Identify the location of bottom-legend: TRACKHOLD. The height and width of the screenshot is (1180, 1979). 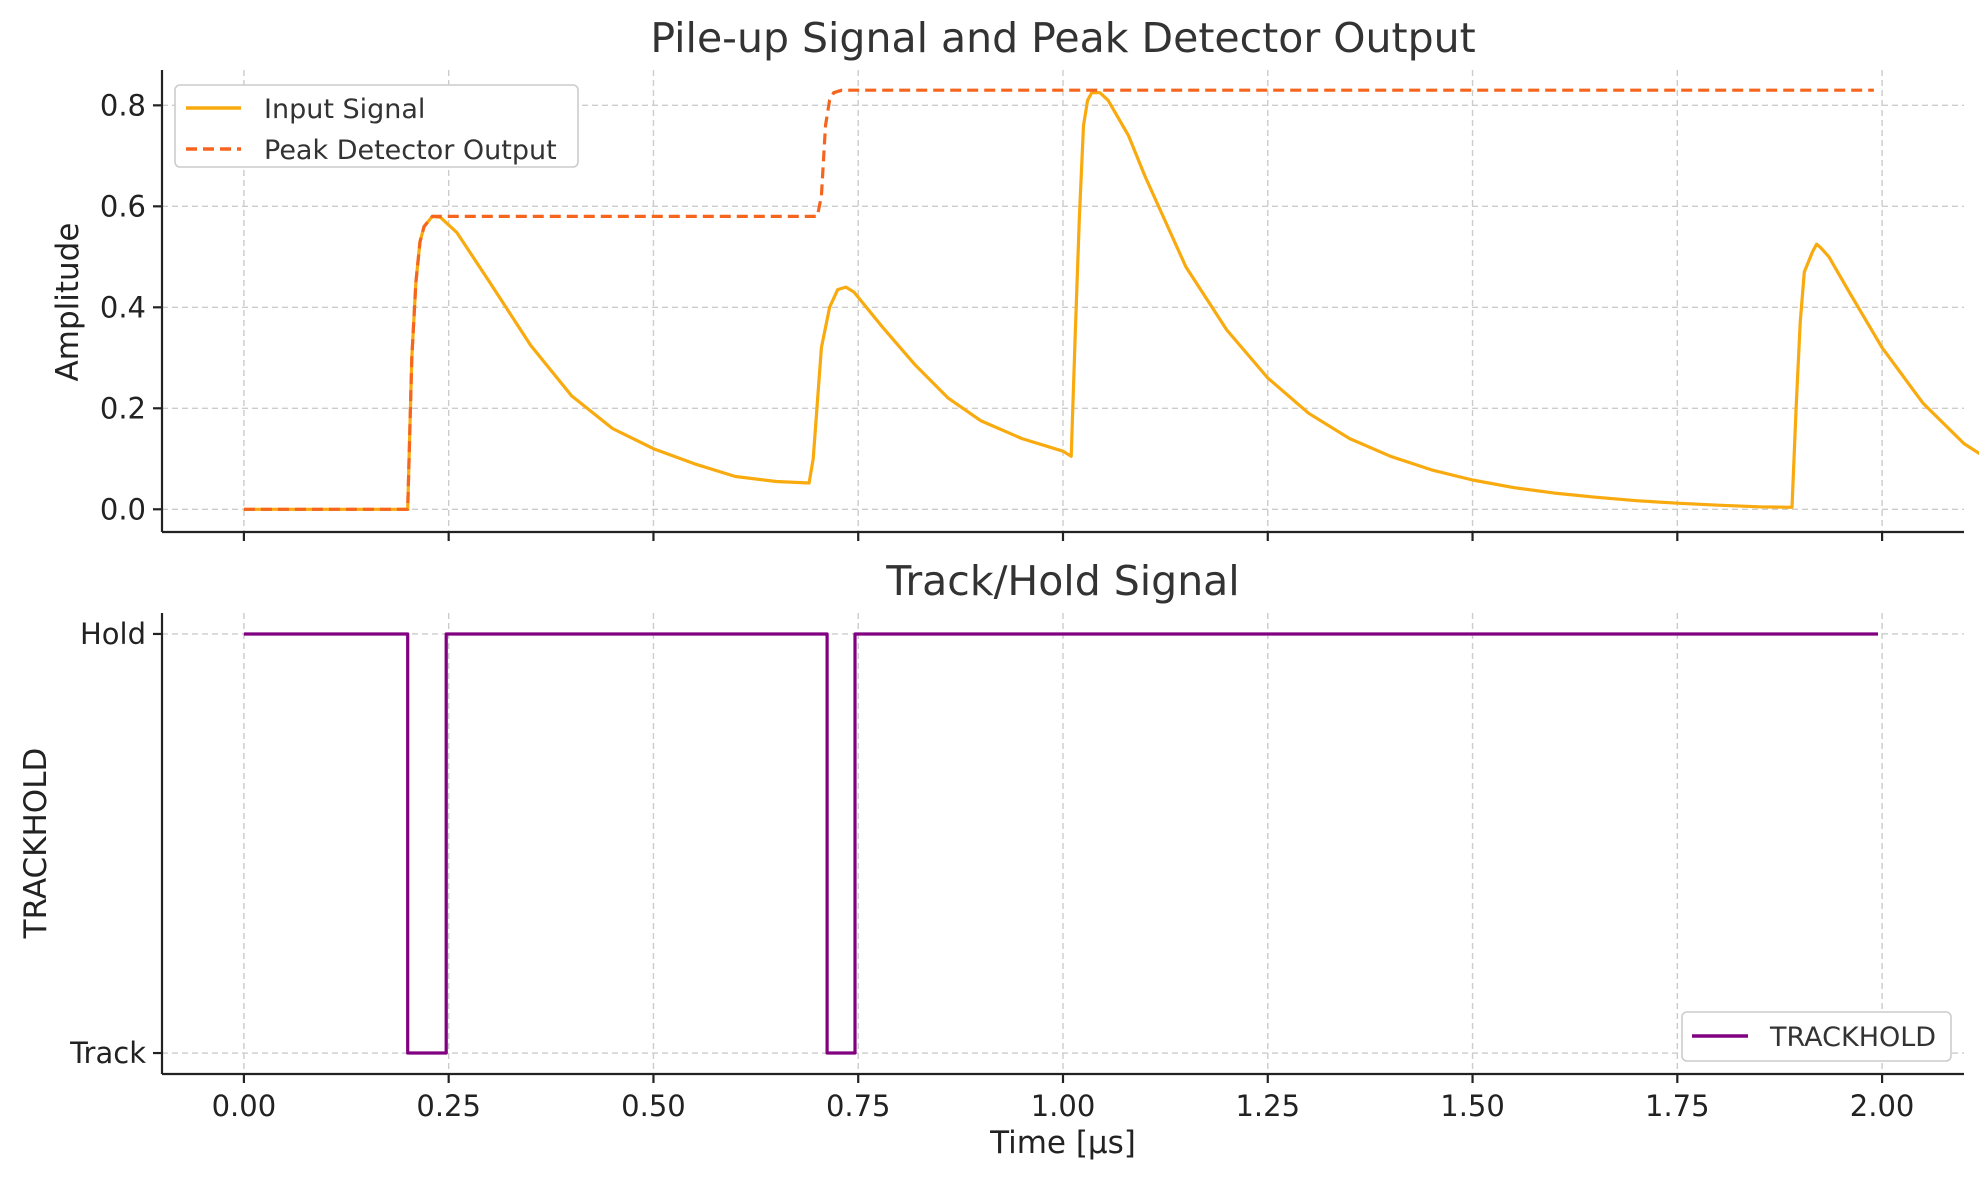
(1816, 1036).